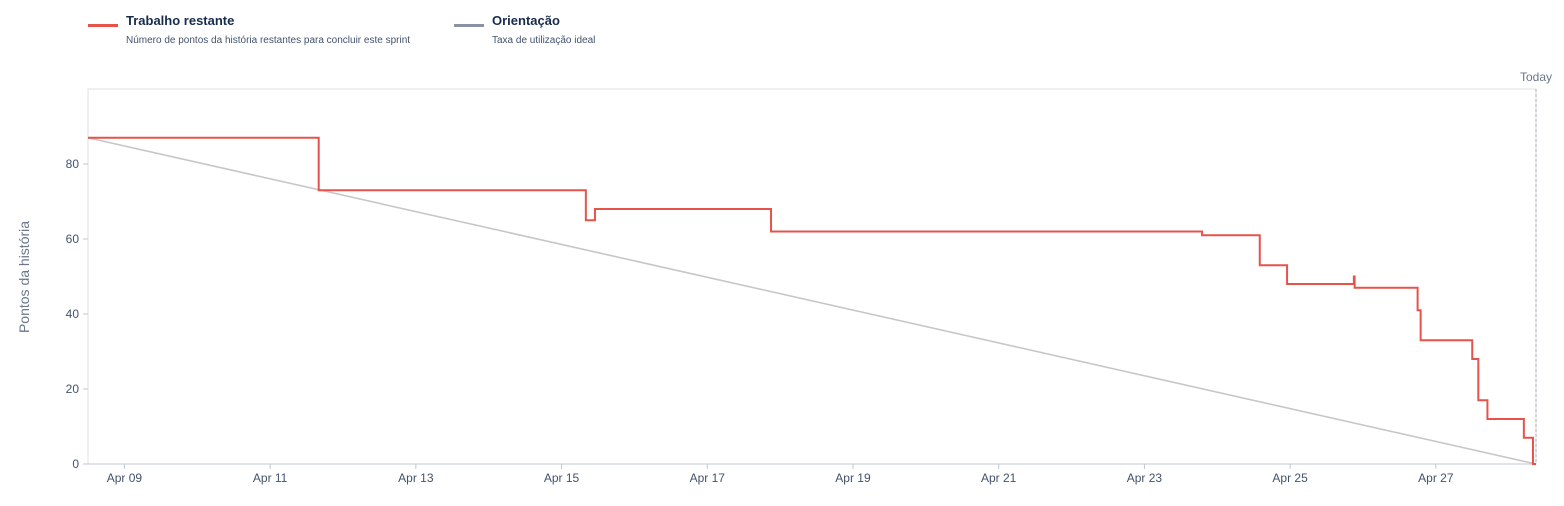 This screenshot has width=1564, height=506. What do you see at coordinates (1536, 77) in the screenshot?
I see `today-label: Today` at bounding box center [1536, 77].